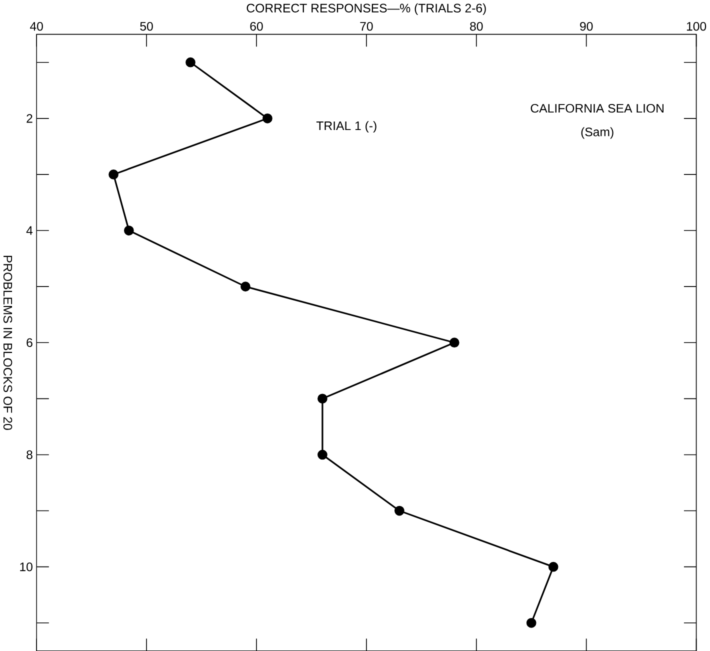 Image resolution: width=710 pixels, height=651 pixels. What do you see at coordinates (36, 26) in the screenshot?
I see `x-tick-label: 40` at bounding box center [36, 26].